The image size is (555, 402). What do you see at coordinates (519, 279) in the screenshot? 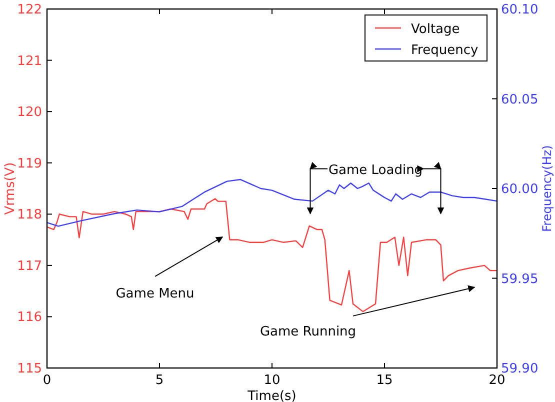
I see `y2-tick-label: 59.95` at bounding box center [519, 279].